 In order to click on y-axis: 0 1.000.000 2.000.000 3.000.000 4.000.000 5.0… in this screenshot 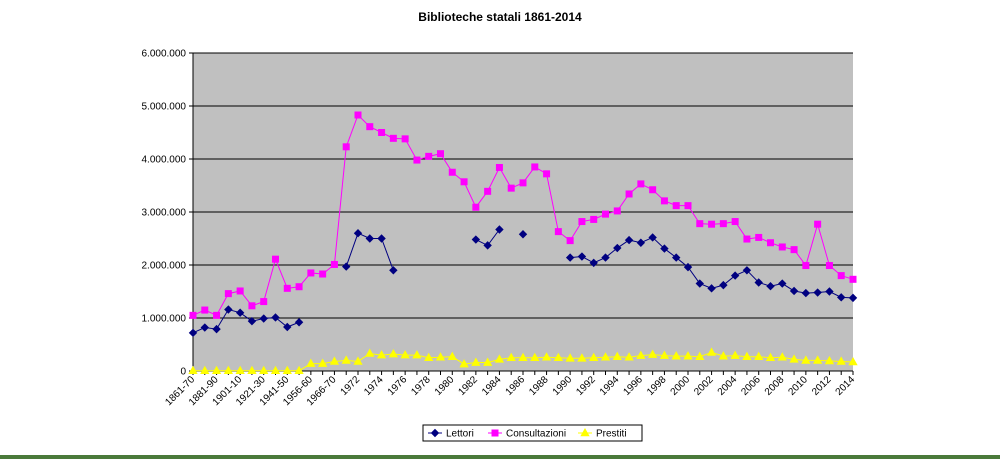, I will do `click(168, 213)`.